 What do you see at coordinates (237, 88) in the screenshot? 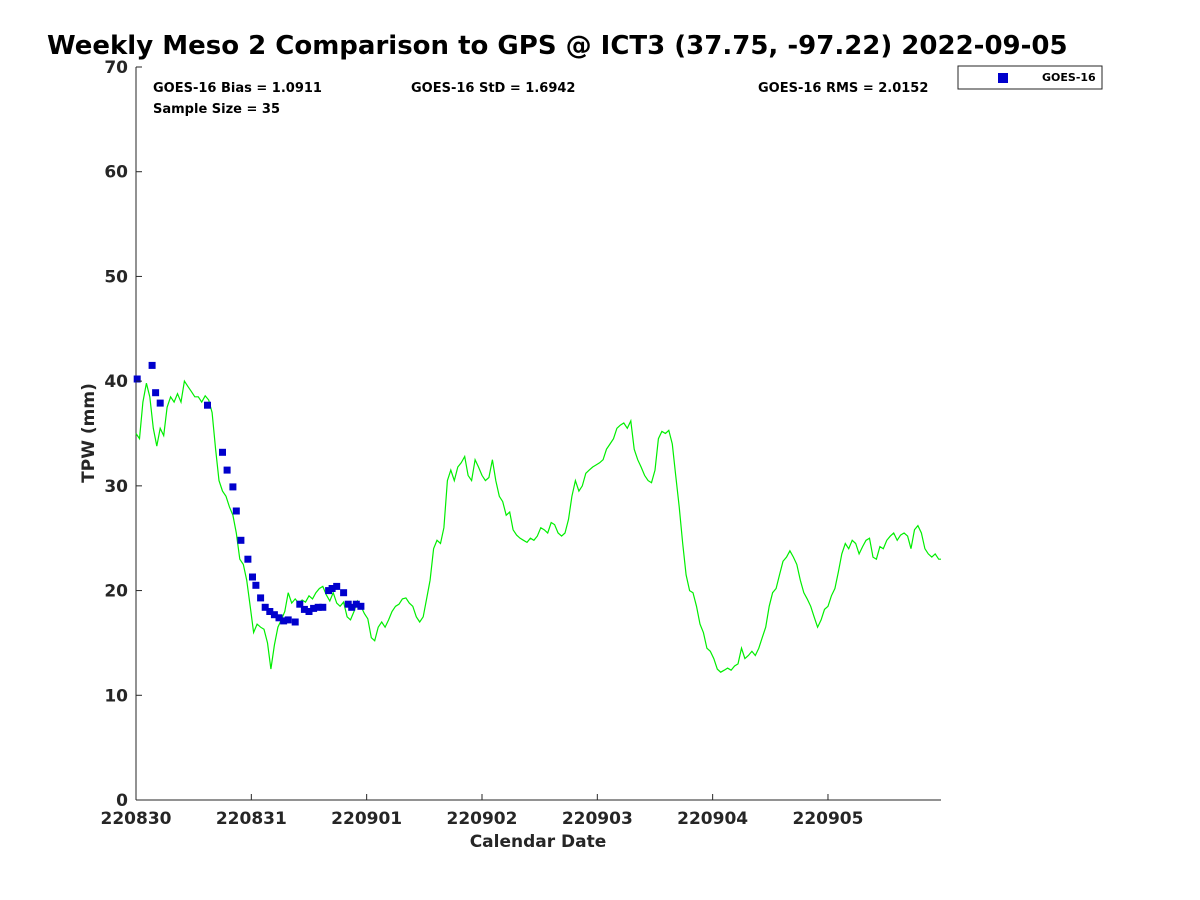
I see `bias-stat: GOES-16 Bias = 1.0911` at bounding box center [237, 88].